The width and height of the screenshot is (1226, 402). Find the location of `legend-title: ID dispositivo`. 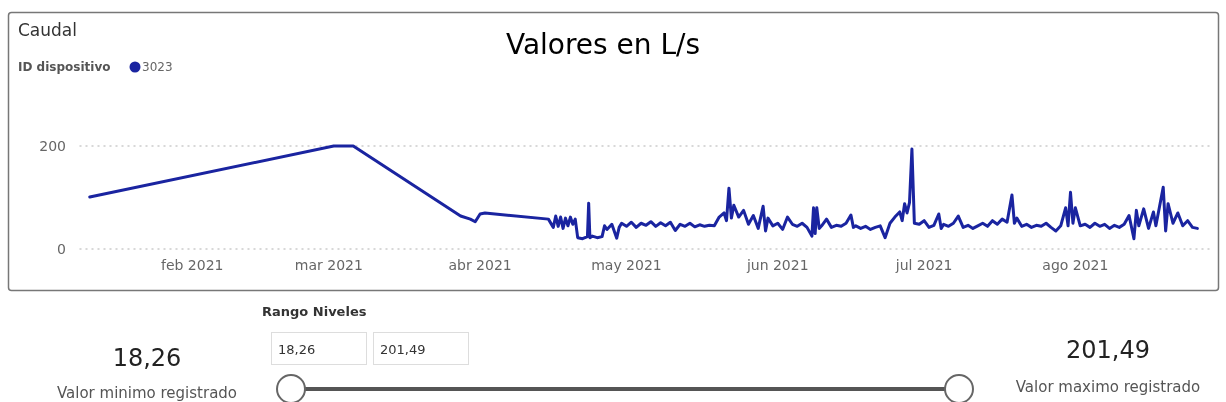

legend-title: ID dispositivo is located at coordinates (64, 67).